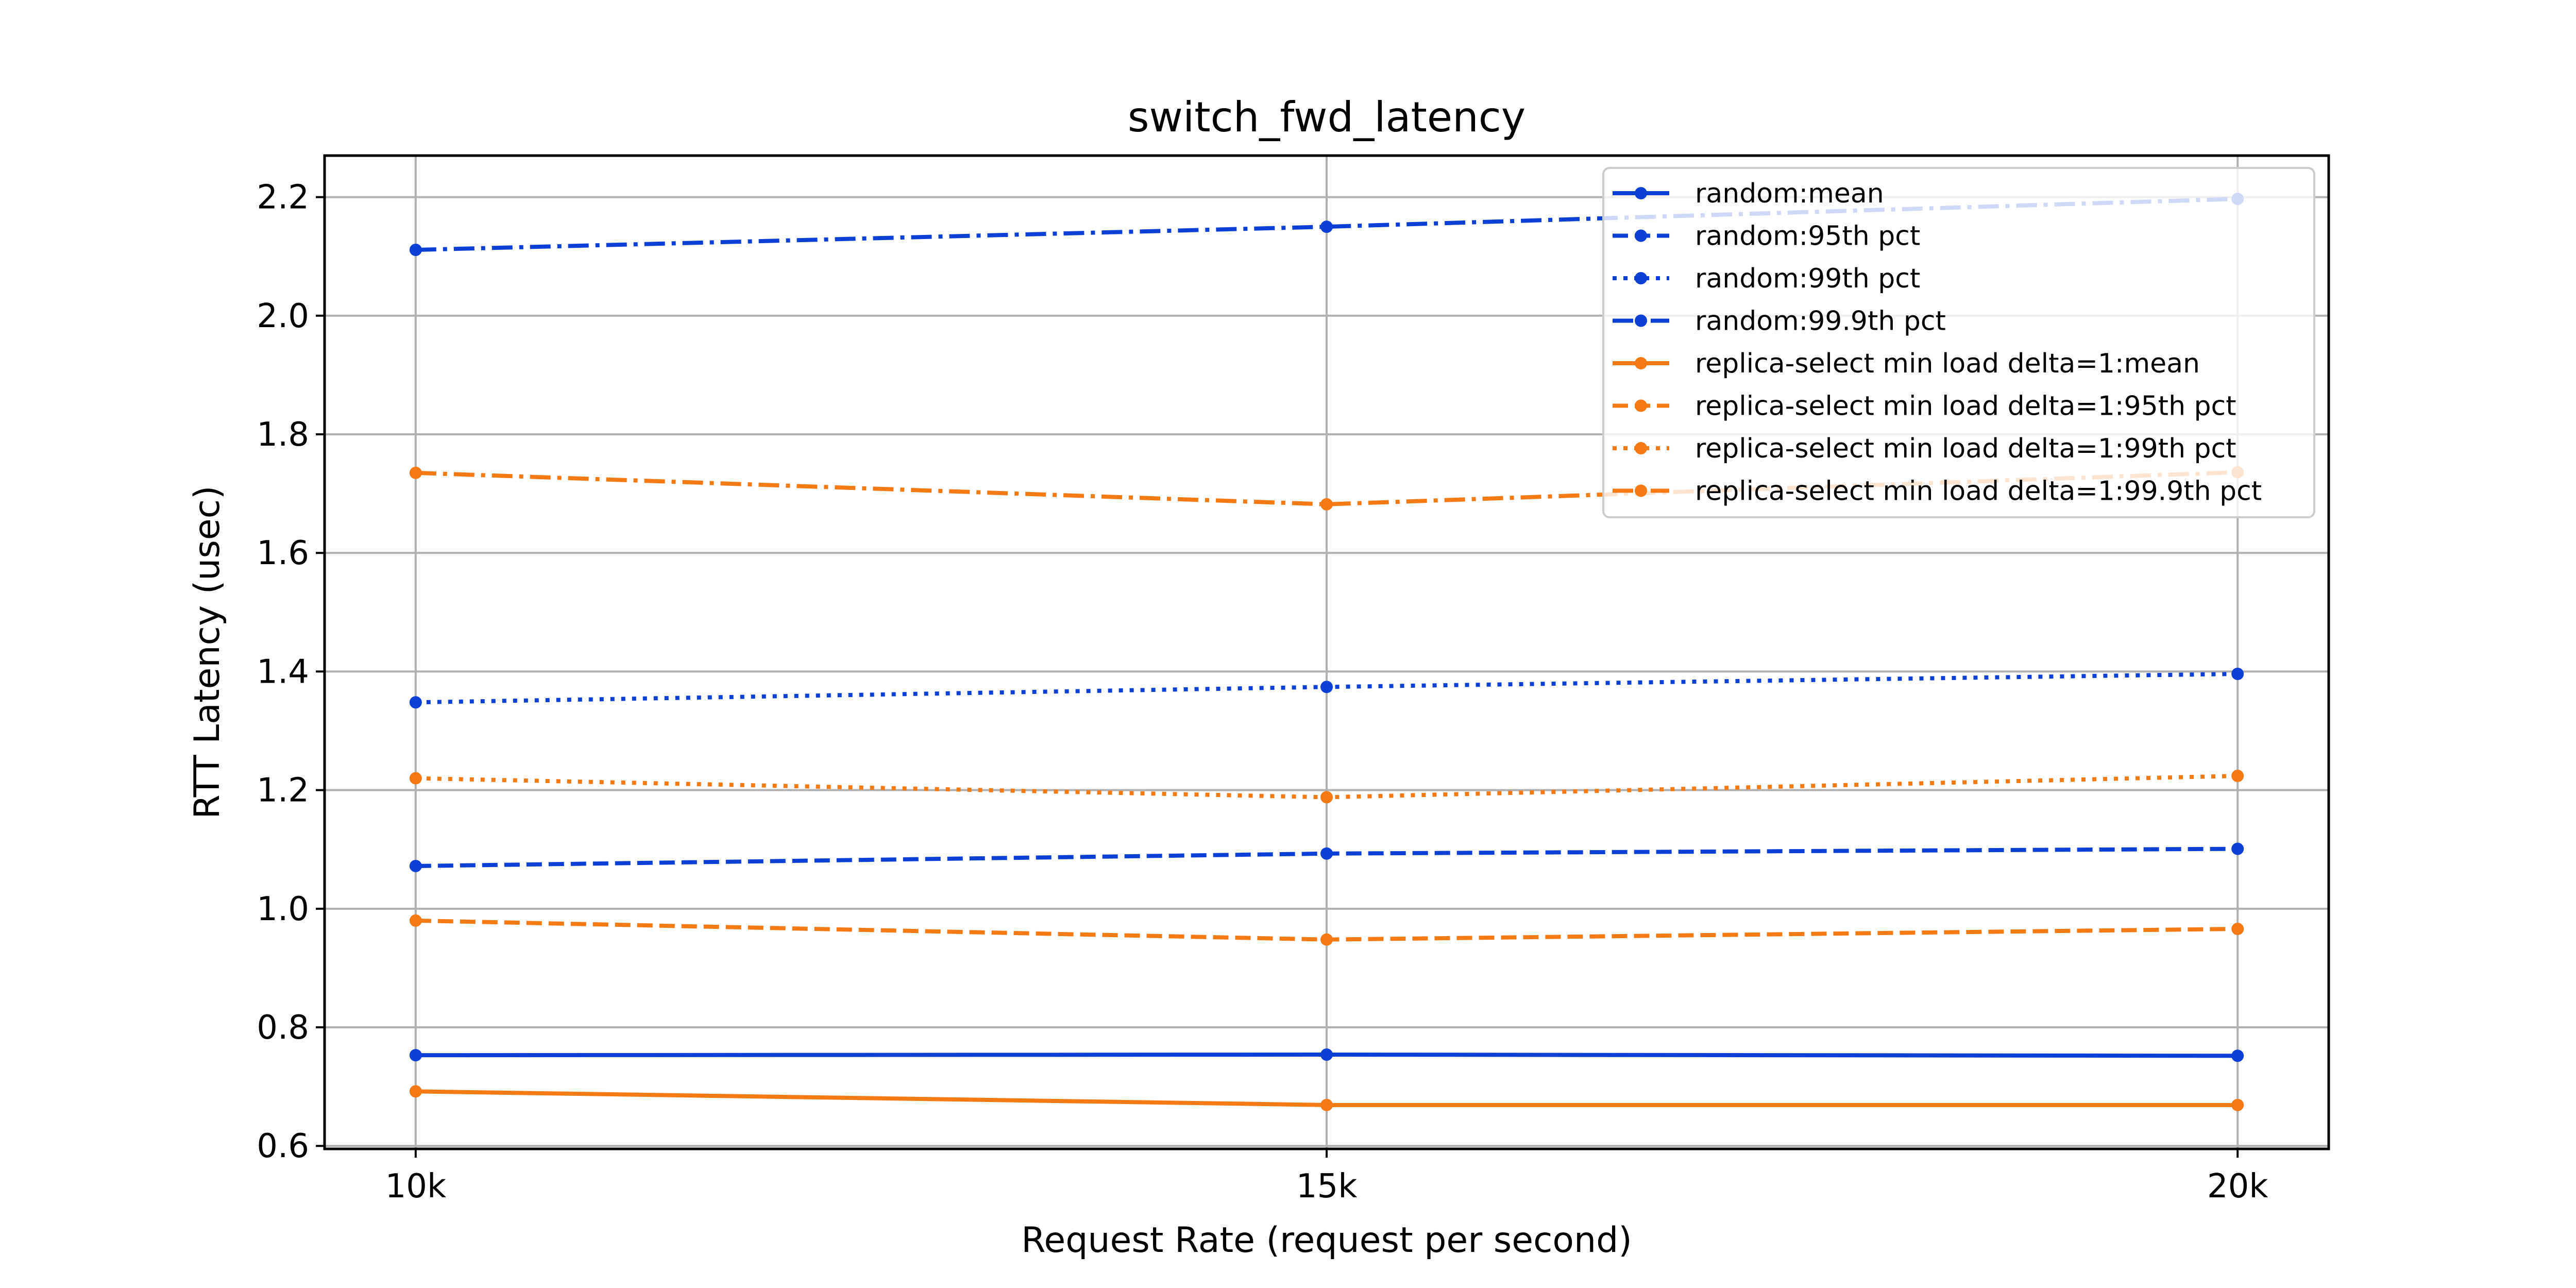 The width and height of the screenshot is (2576, 1288). Describe the element at coordinates (1326, 1240) in the screenshot. I see `x-axis-label: Request Rate (request per second)` at that location.